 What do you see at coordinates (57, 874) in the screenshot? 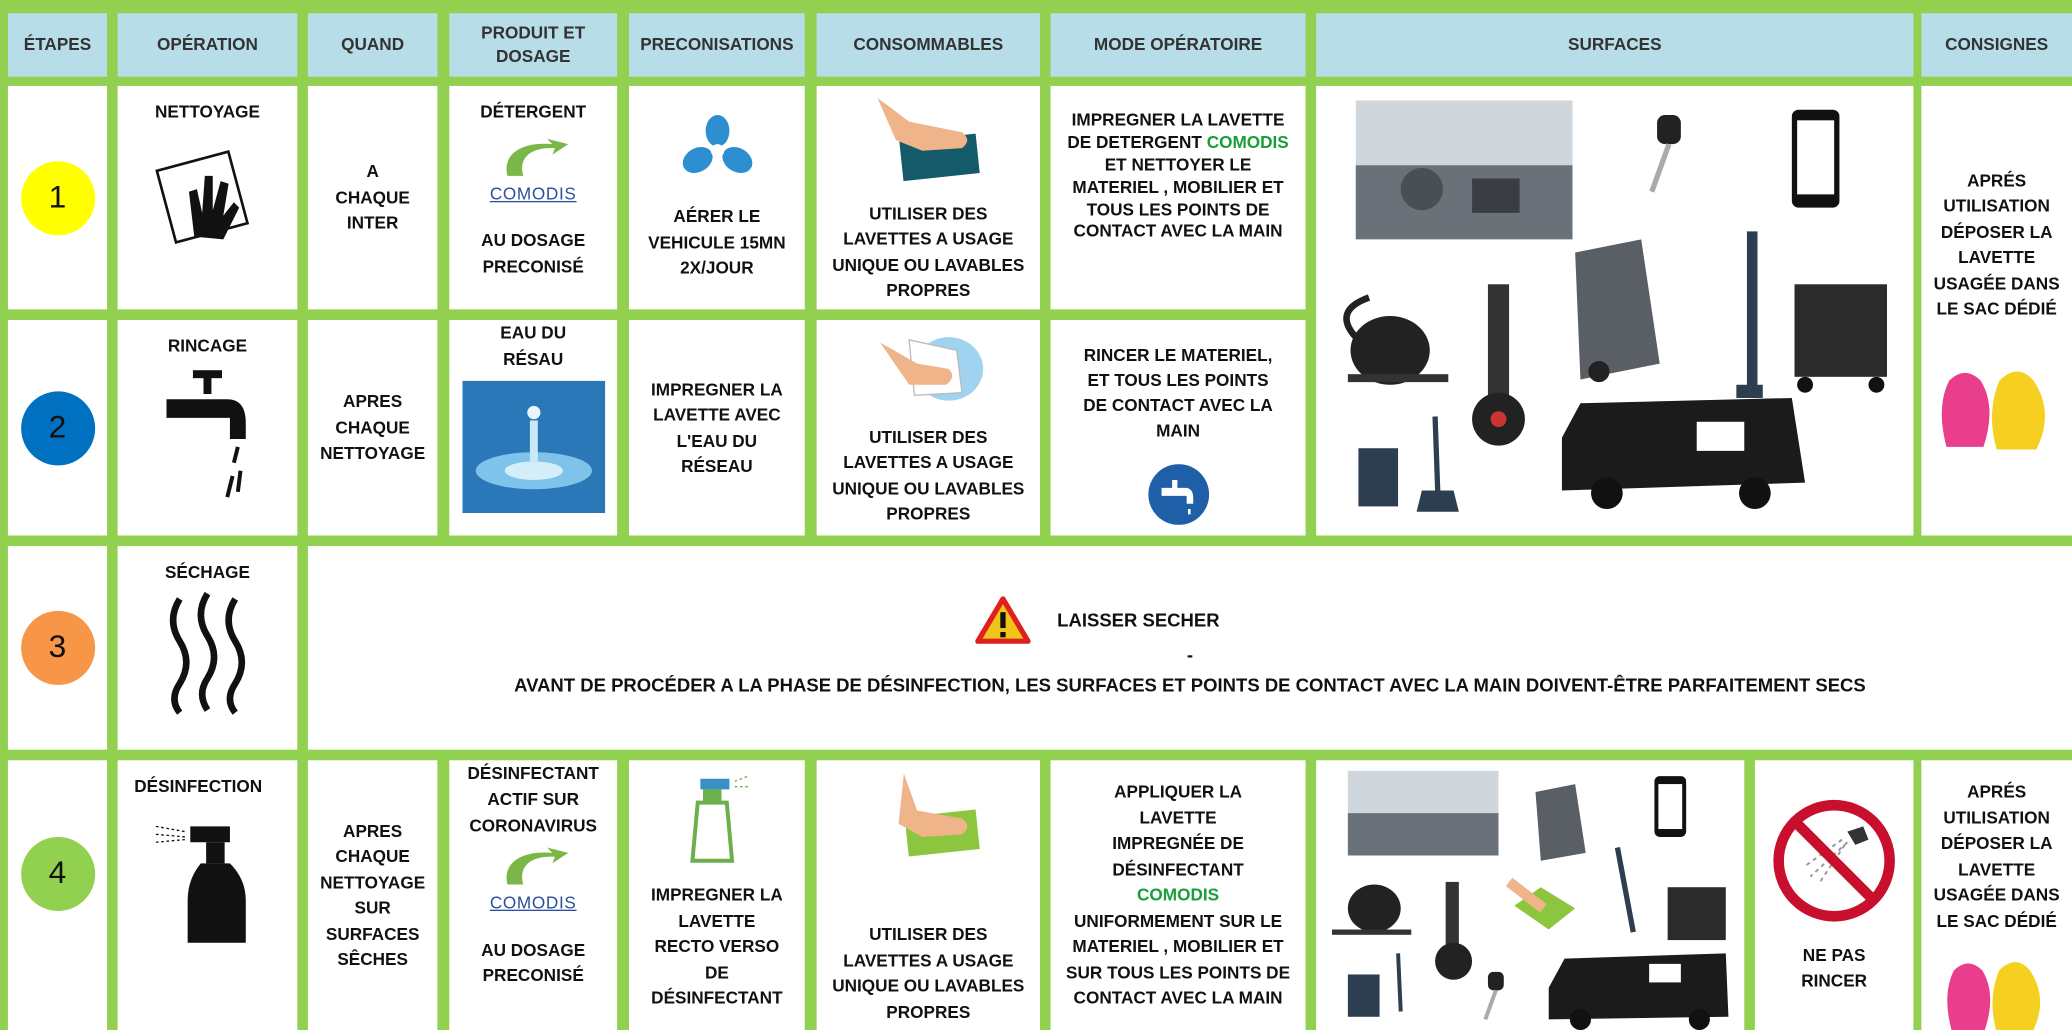
I see `step-badge: 4` at bounding box center [57, 874].